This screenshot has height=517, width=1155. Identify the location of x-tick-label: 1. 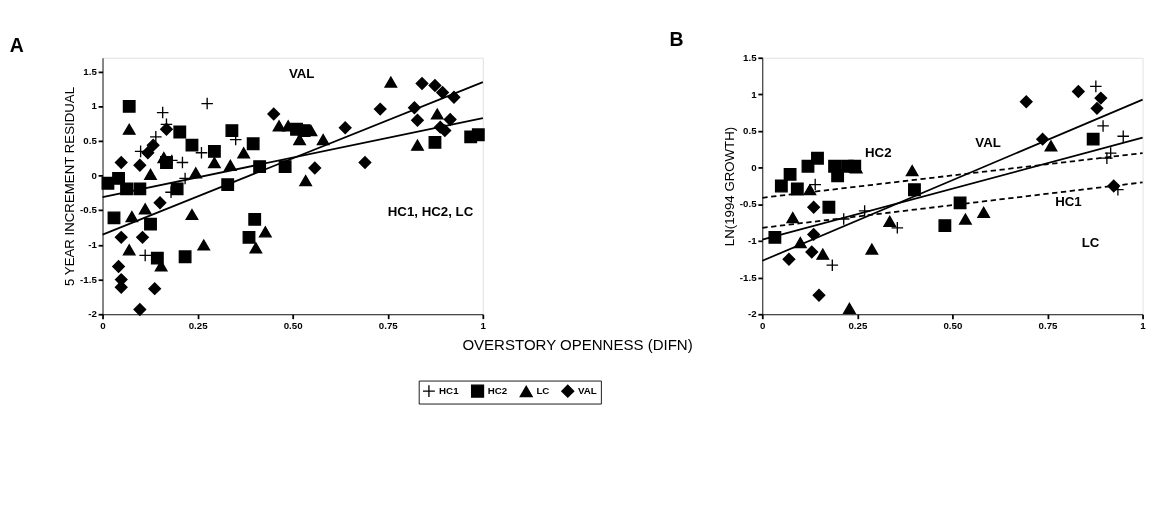
(1143, 325).